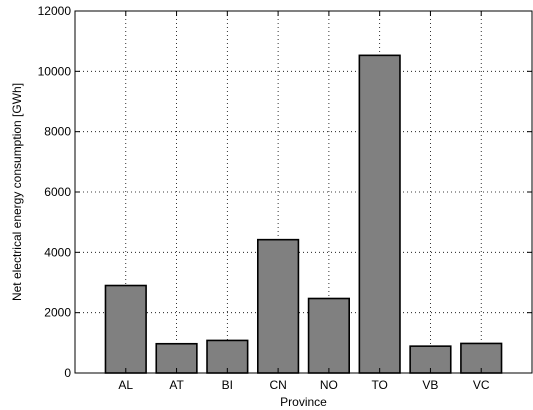 The height and width of the screenshot is (410, 533). What do you see at coordinates (227, 385) in the screenshot?
I see `x-tick-label: BI` at bounding box center [227, 385].